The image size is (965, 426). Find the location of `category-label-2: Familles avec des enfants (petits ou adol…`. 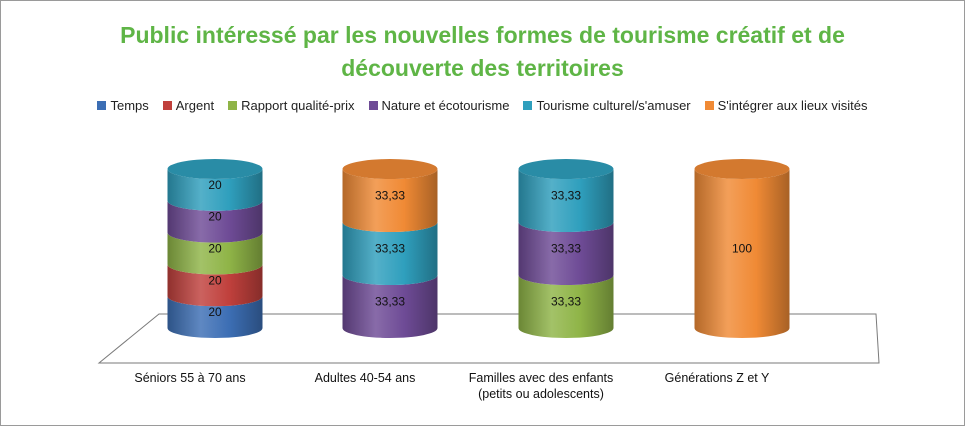

category-label-2: Familles avec des enfants (petits ou adol… is located at coordinates (541, 386).